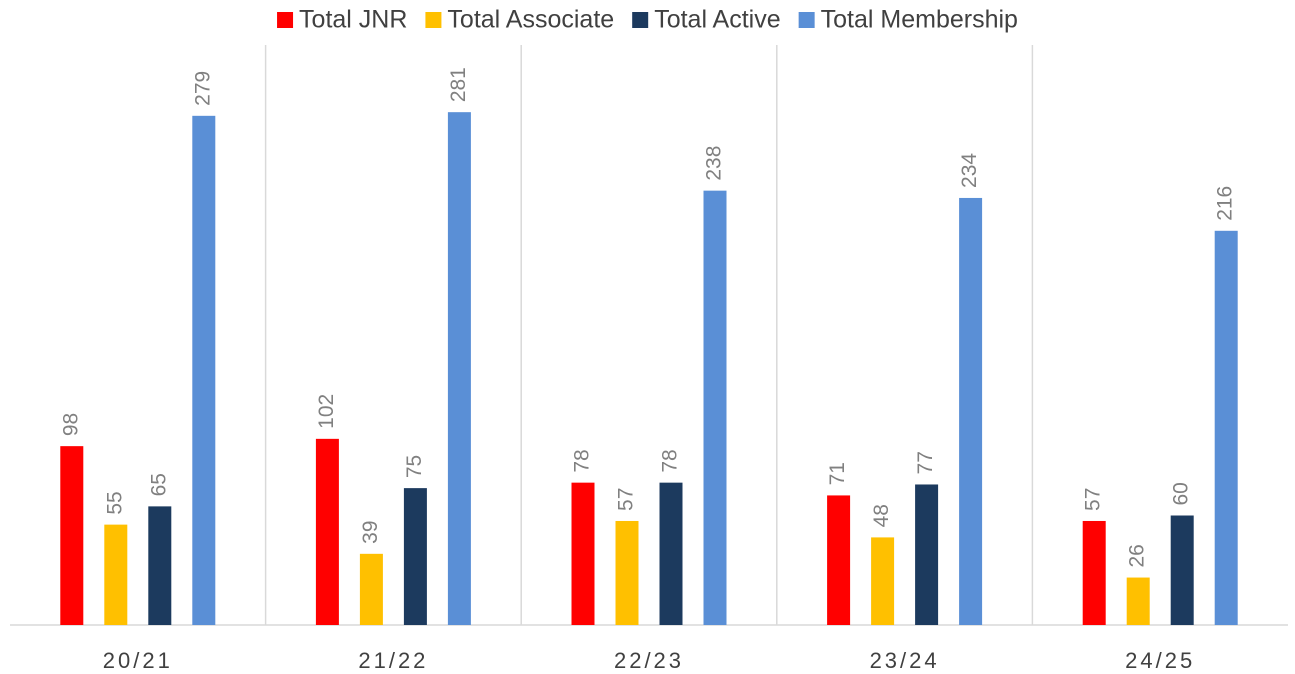 The width and height of the screenshot is (1295, 674). What do you see at coordinates (158, 484) in the screenshot?
I see `value-label: 65` at bounding box center [158, 484].